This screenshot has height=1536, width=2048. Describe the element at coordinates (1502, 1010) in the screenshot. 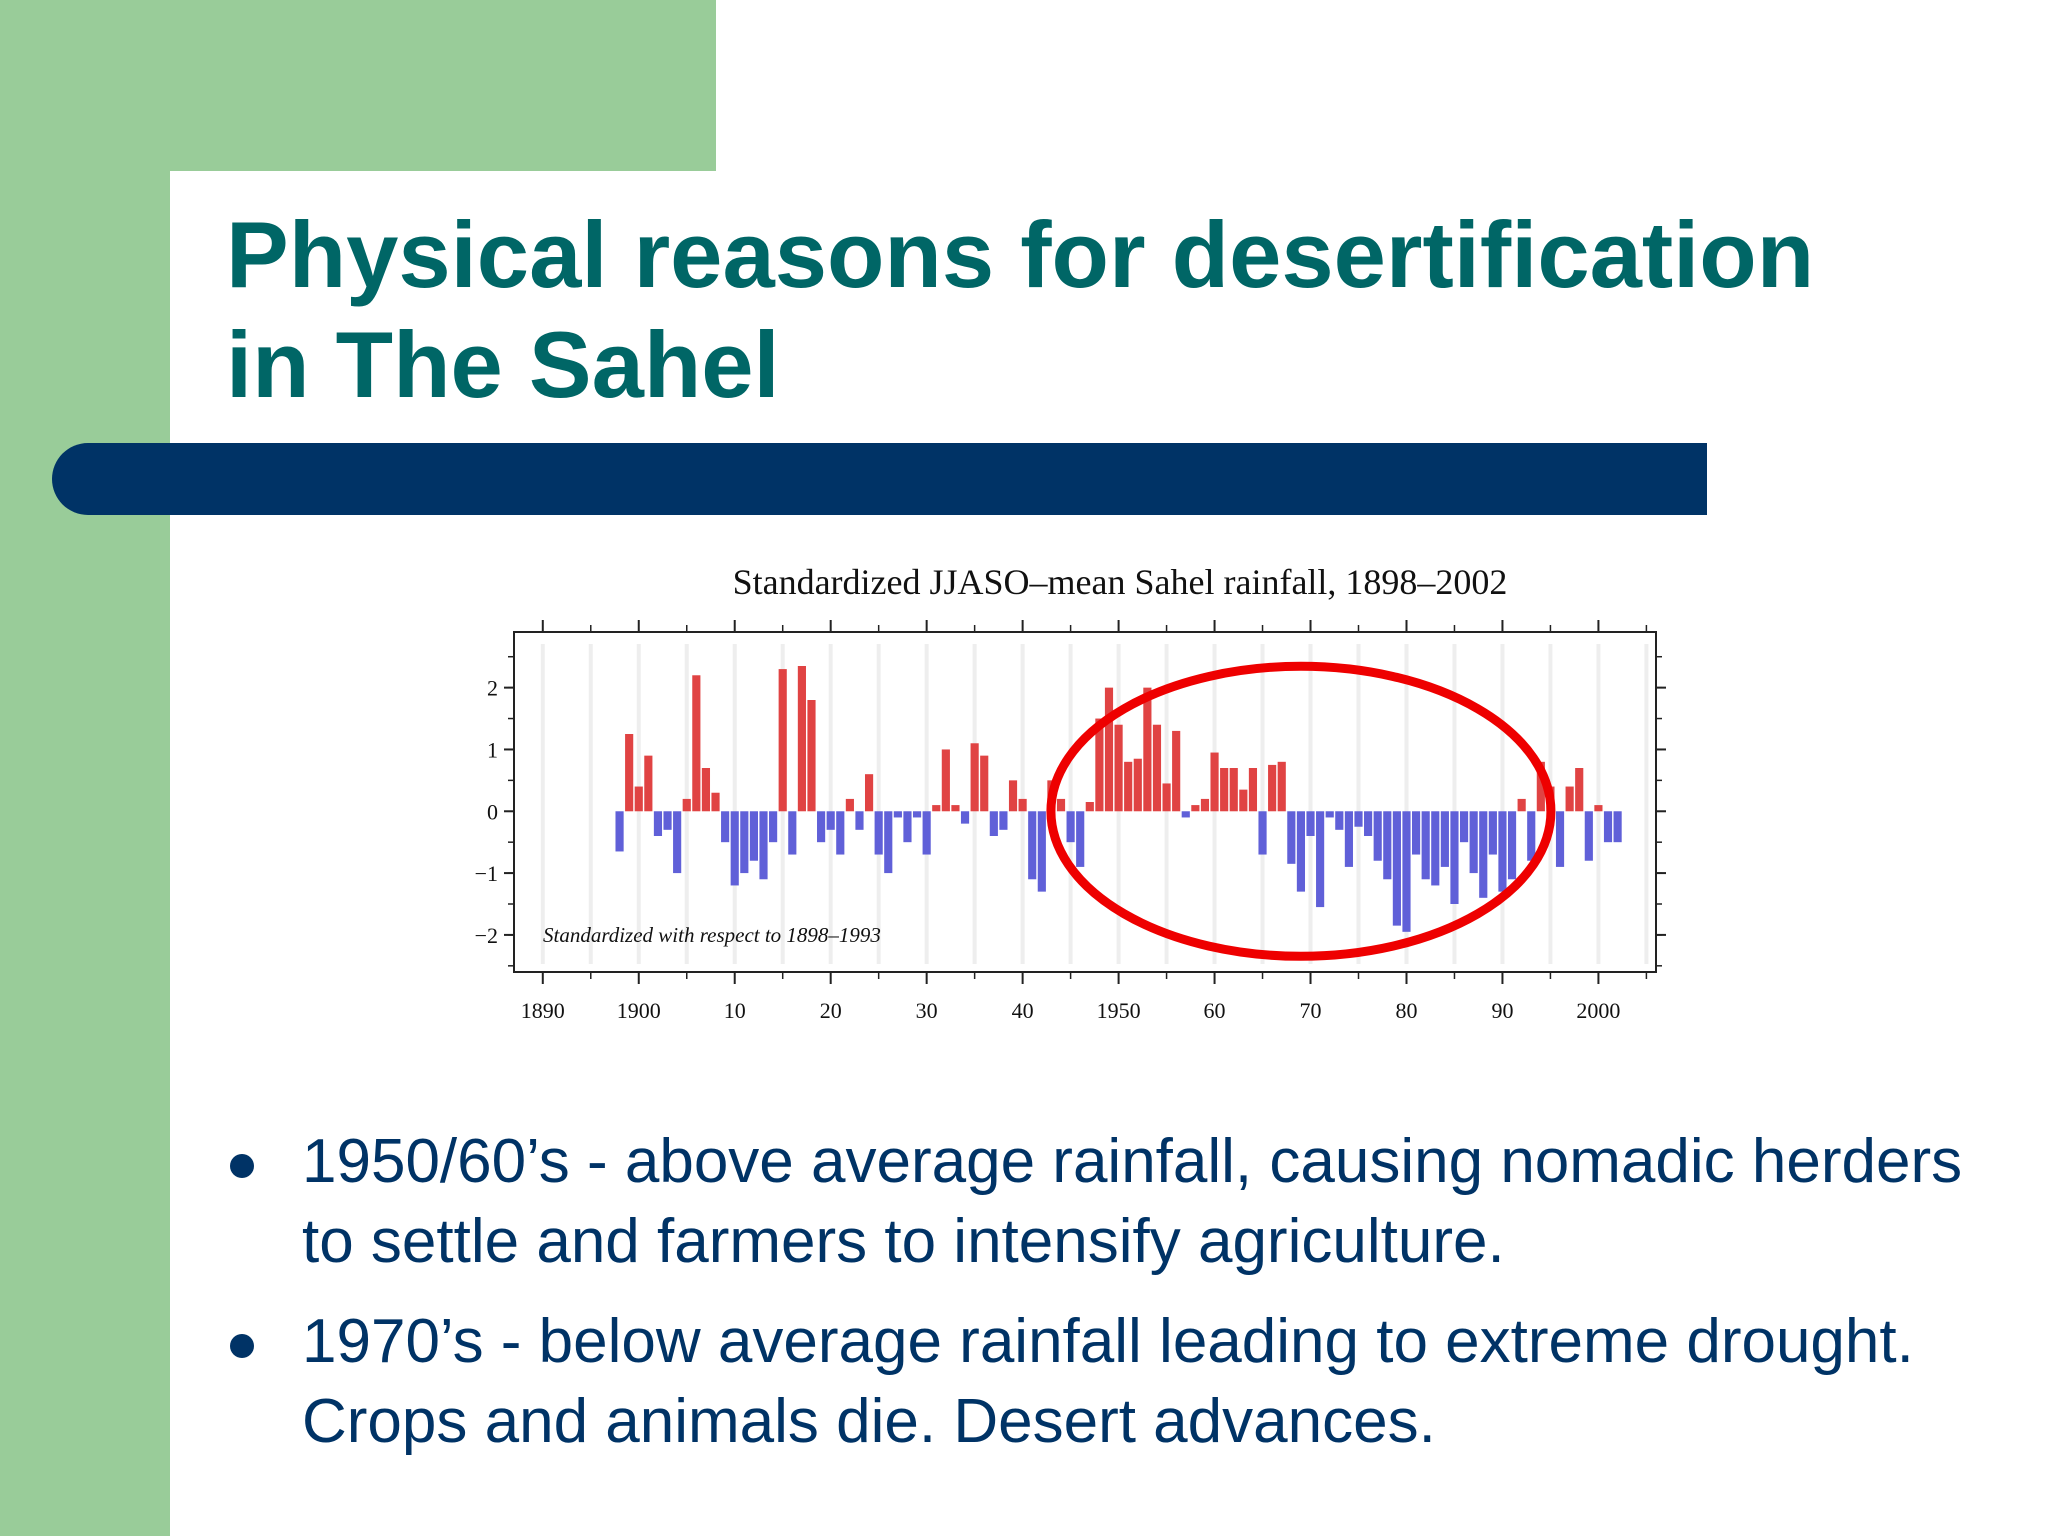

I see `x-tick-label: 90` at that location.